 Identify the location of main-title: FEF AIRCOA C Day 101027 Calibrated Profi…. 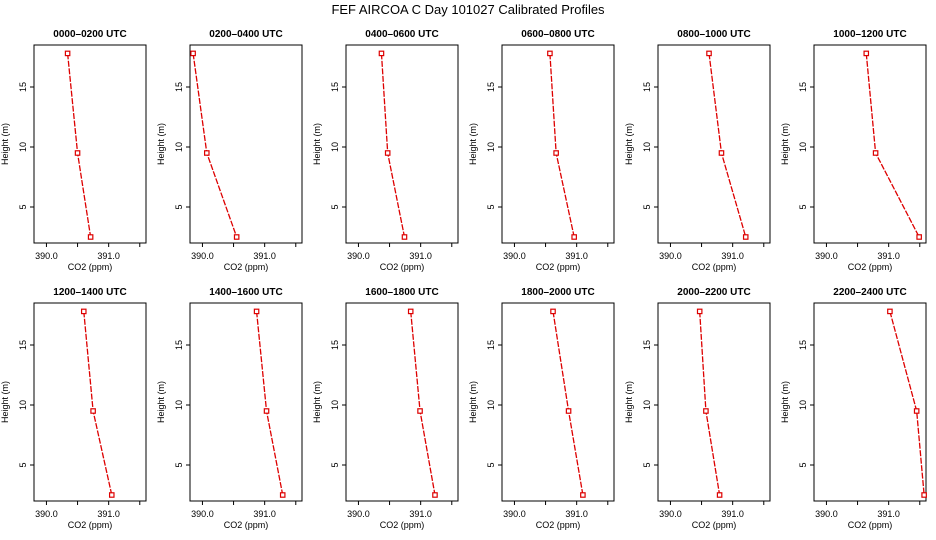
(468, 9).